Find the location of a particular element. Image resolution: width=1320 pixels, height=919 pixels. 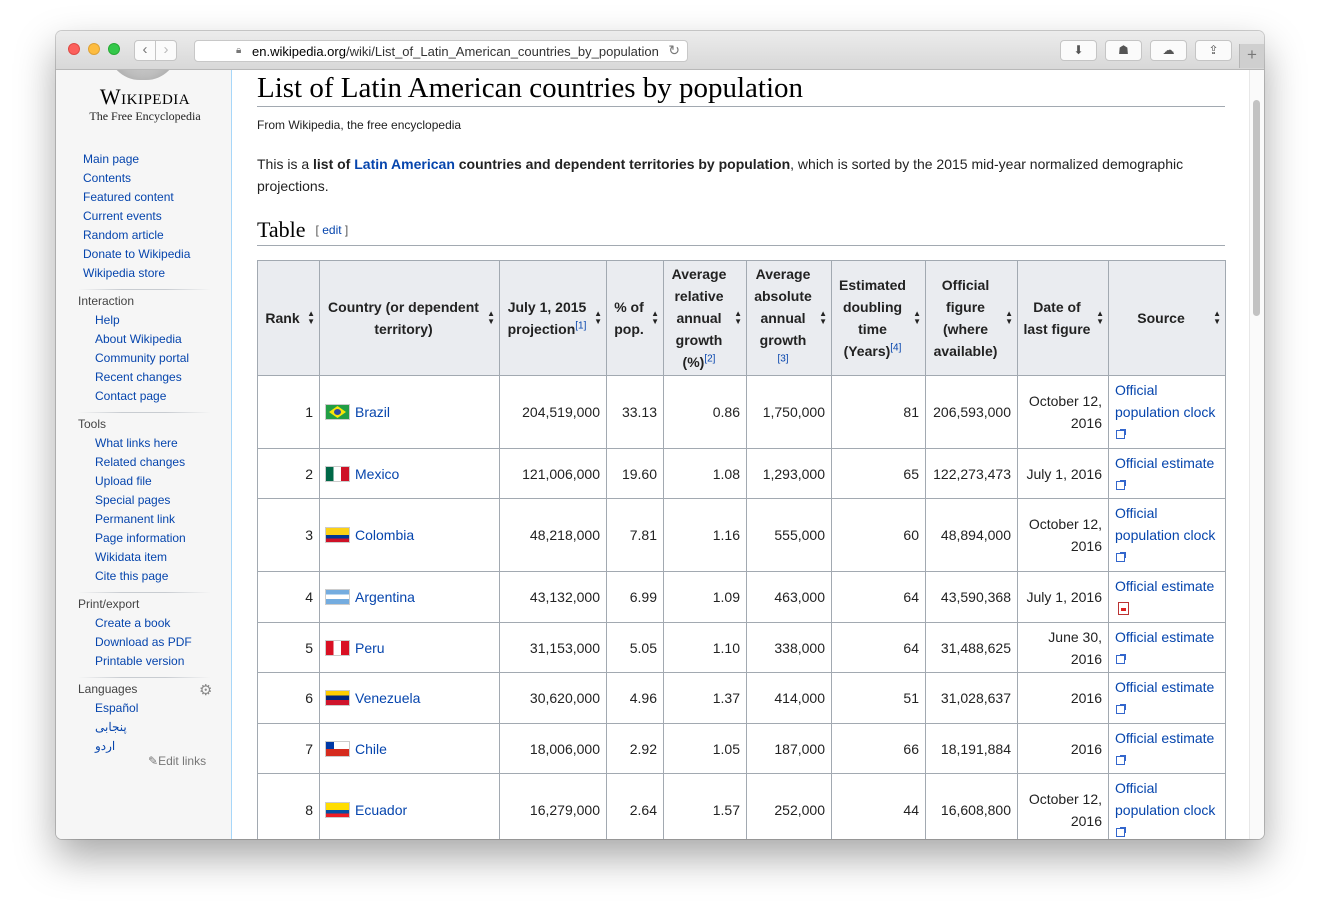

sidebar-item-what-links-here: What links here is located at coordinates (136, 443).